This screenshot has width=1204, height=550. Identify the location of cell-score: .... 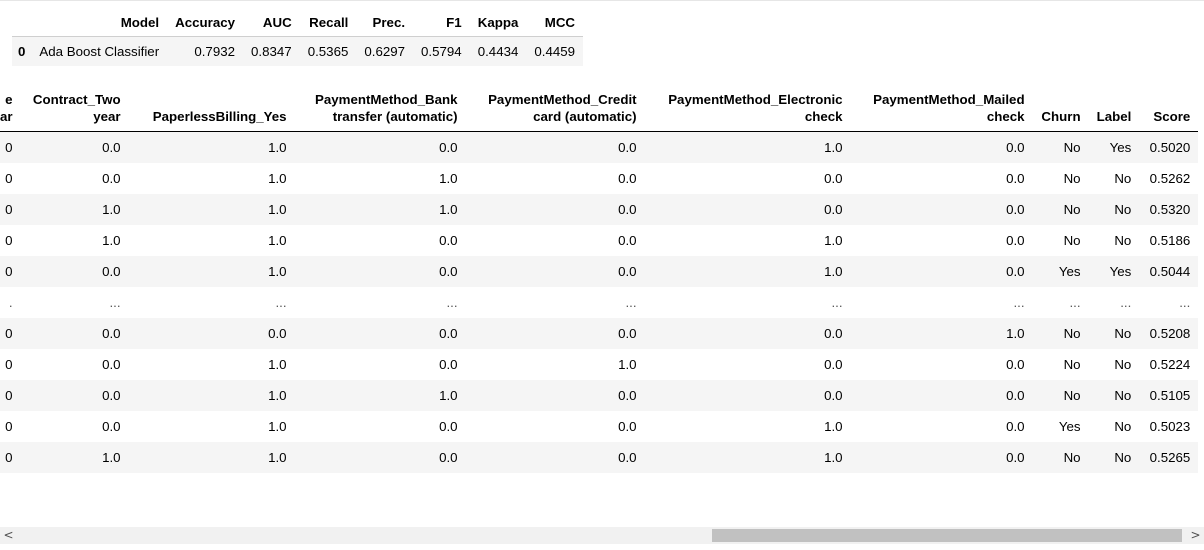
(1169, 302).